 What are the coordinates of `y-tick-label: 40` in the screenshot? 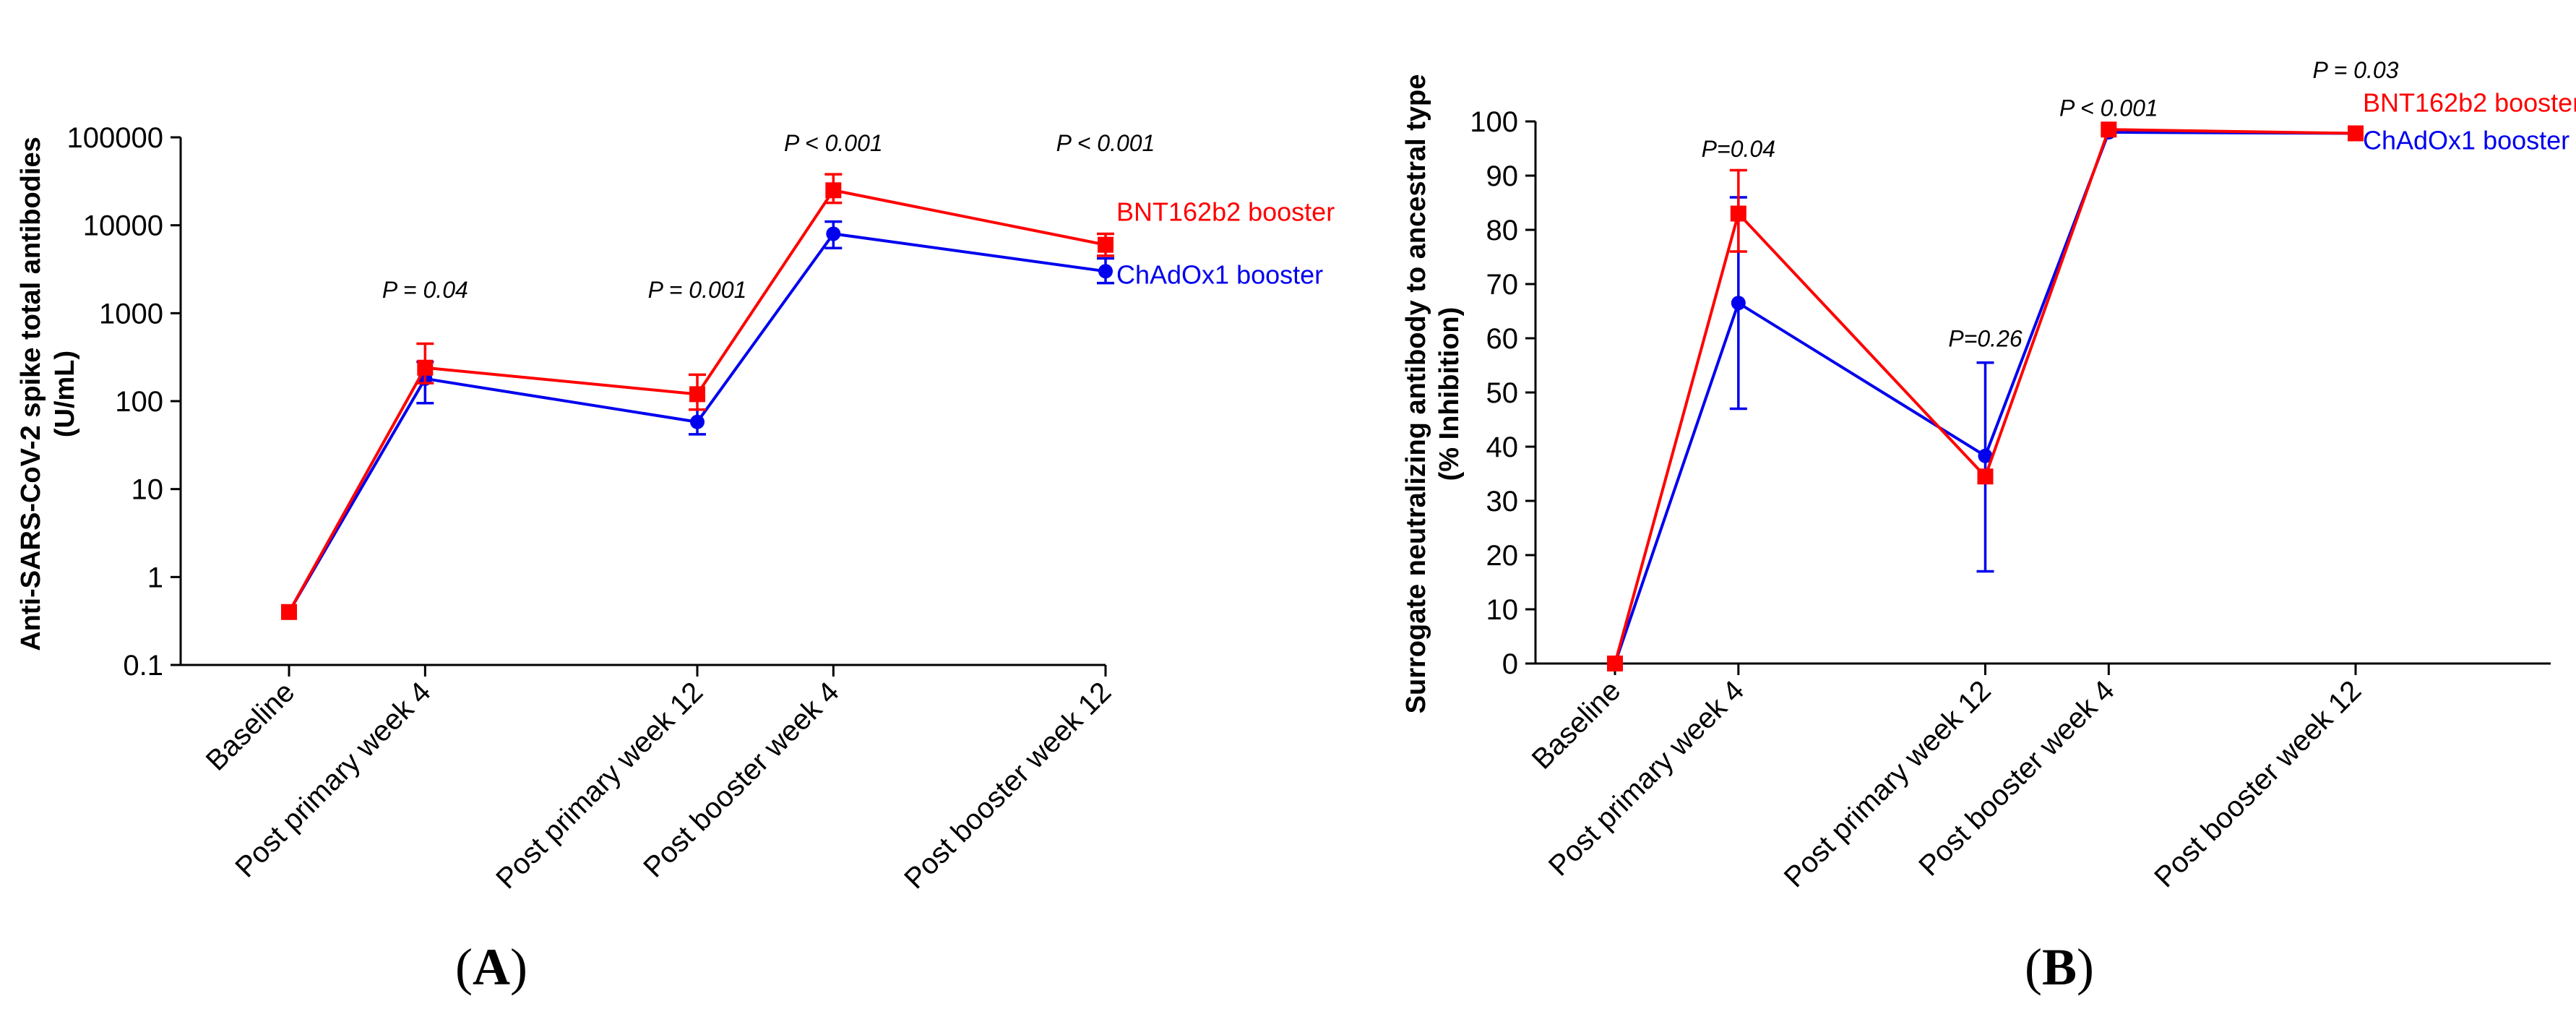 It's located at (1502, 447).